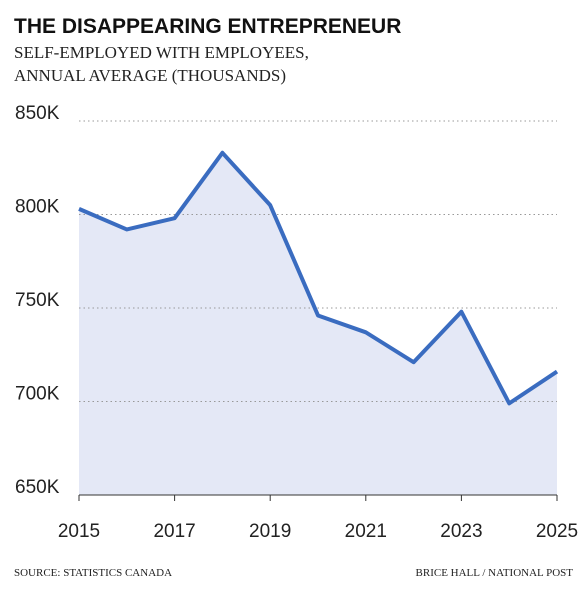 The width and height of the screenshot is (587, 591). Describe the element at coordinates (37, 487) in the screenshot. I see `y-tick-label: 650K` at that location.